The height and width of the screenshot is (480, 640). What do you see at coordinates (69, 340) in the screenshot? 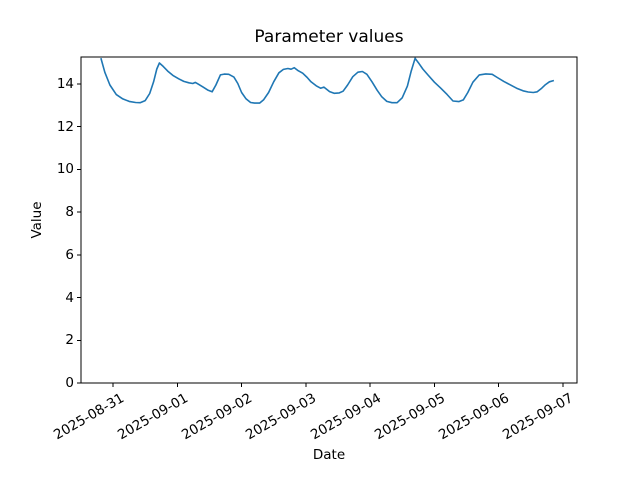
I see `y-tick-label: 2` at bounding box center [69, 340].